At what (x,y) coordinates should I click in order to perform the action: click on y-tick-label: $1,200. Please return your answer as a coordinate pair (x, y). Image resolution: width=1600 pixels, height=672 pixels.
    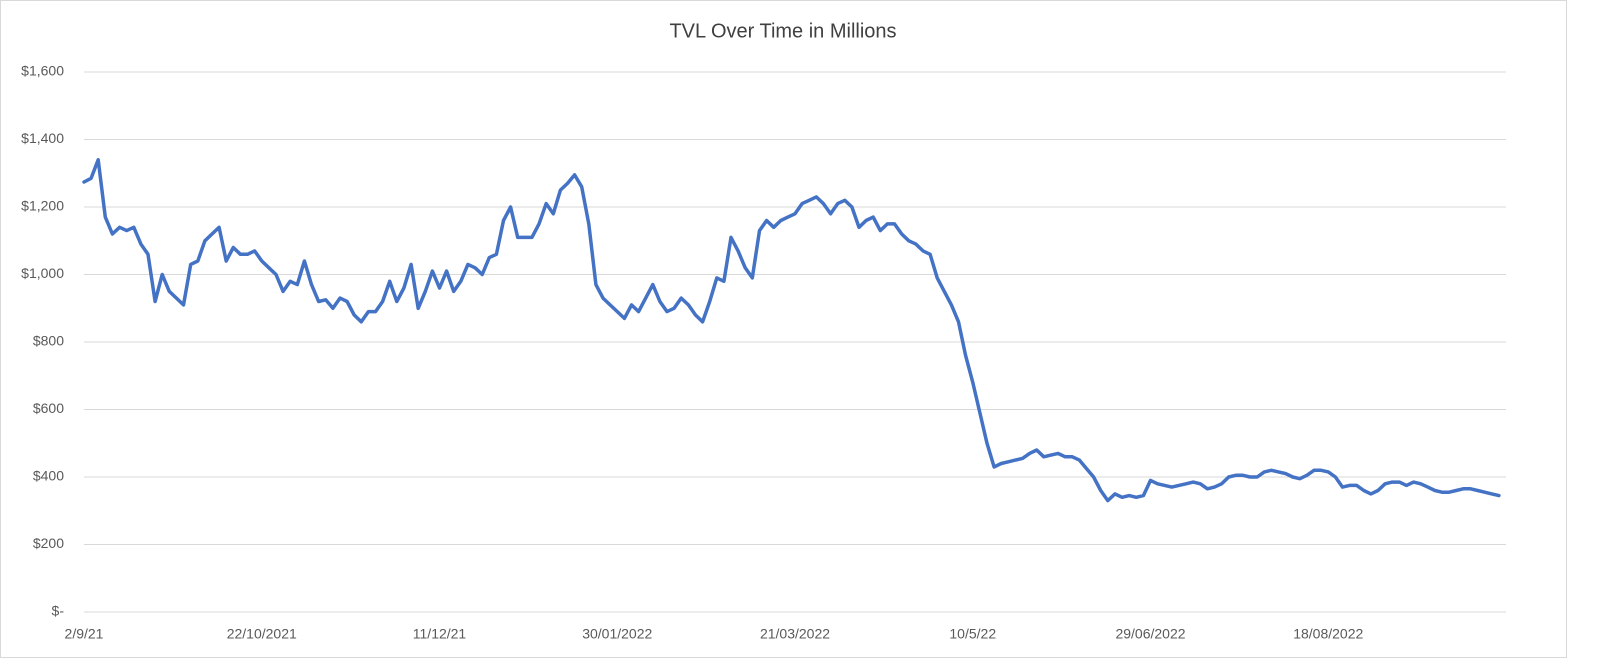
    Looking at the image, I should click on (42, 206).